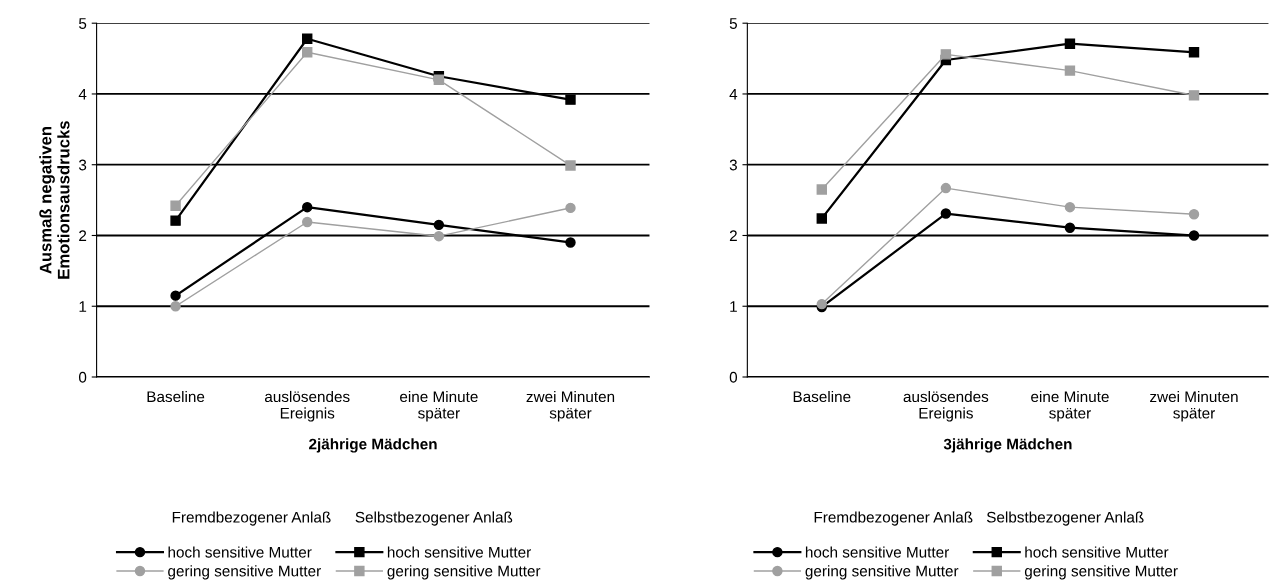  What do you see at coordinates (54, 200) in the screenshot?
I see `y-axis-title: Ausmaß negativen Emotionsausdrucks` at bounding box center [54, 200].